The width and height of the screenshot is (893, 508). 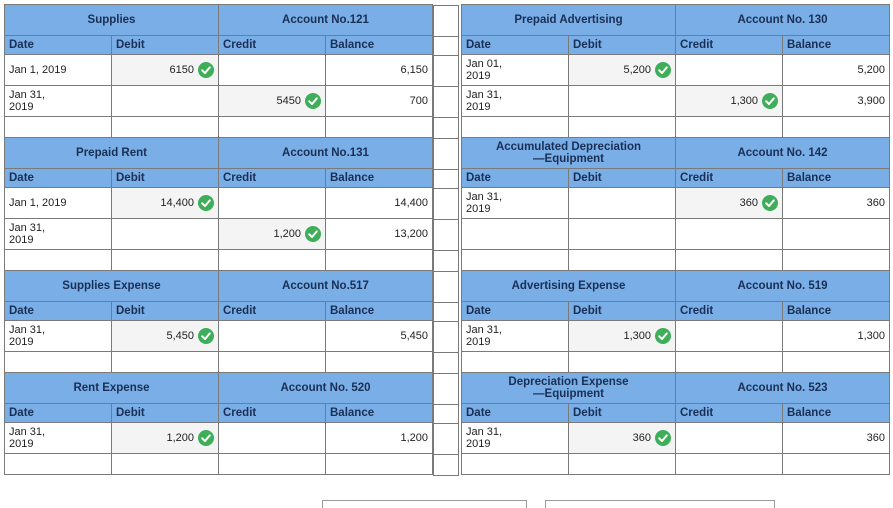 I want to click on date-cell: Jan 01, 2019, so click(x=515, y=70).